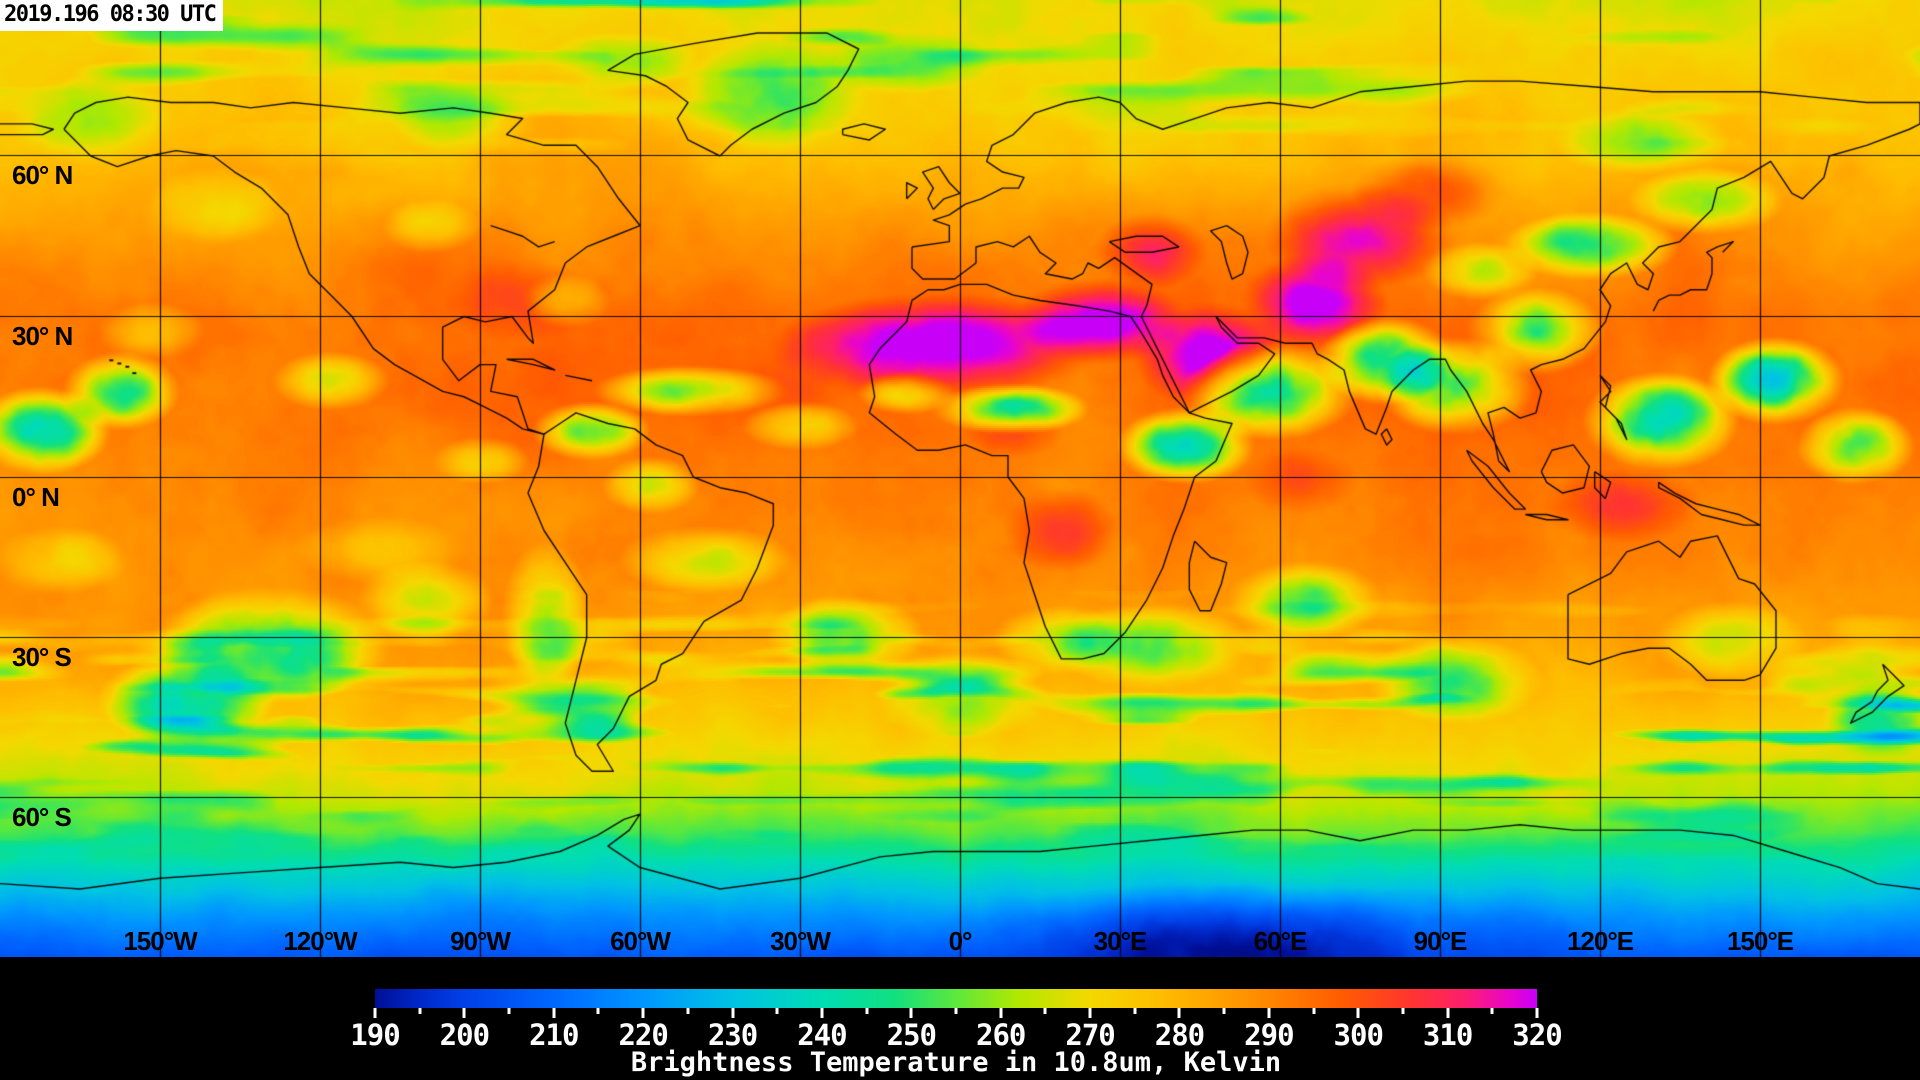 This screenshot has width=1920, height=1080. Describe the element at coordinates (960, 941) in the screenshot. I see `longitude-label: 0°` at that location.